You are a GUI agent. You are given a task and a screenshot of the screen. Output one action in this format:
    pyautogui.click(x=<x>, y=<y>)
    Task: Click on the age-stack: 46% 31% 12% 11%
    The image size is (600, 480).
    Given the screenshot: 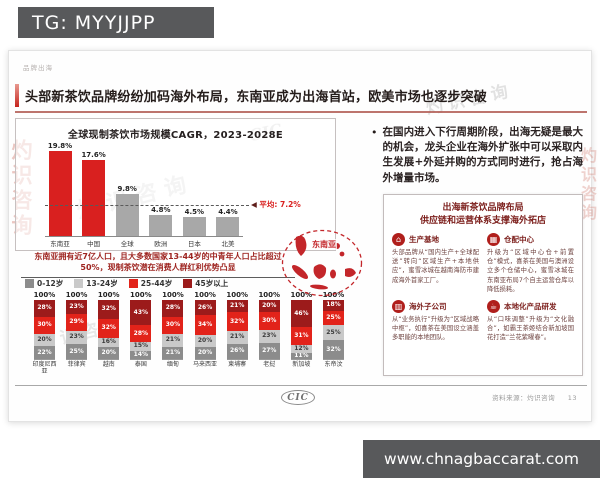 What is the action you would take?
    pyautogui.click(x=301, y=330)
    